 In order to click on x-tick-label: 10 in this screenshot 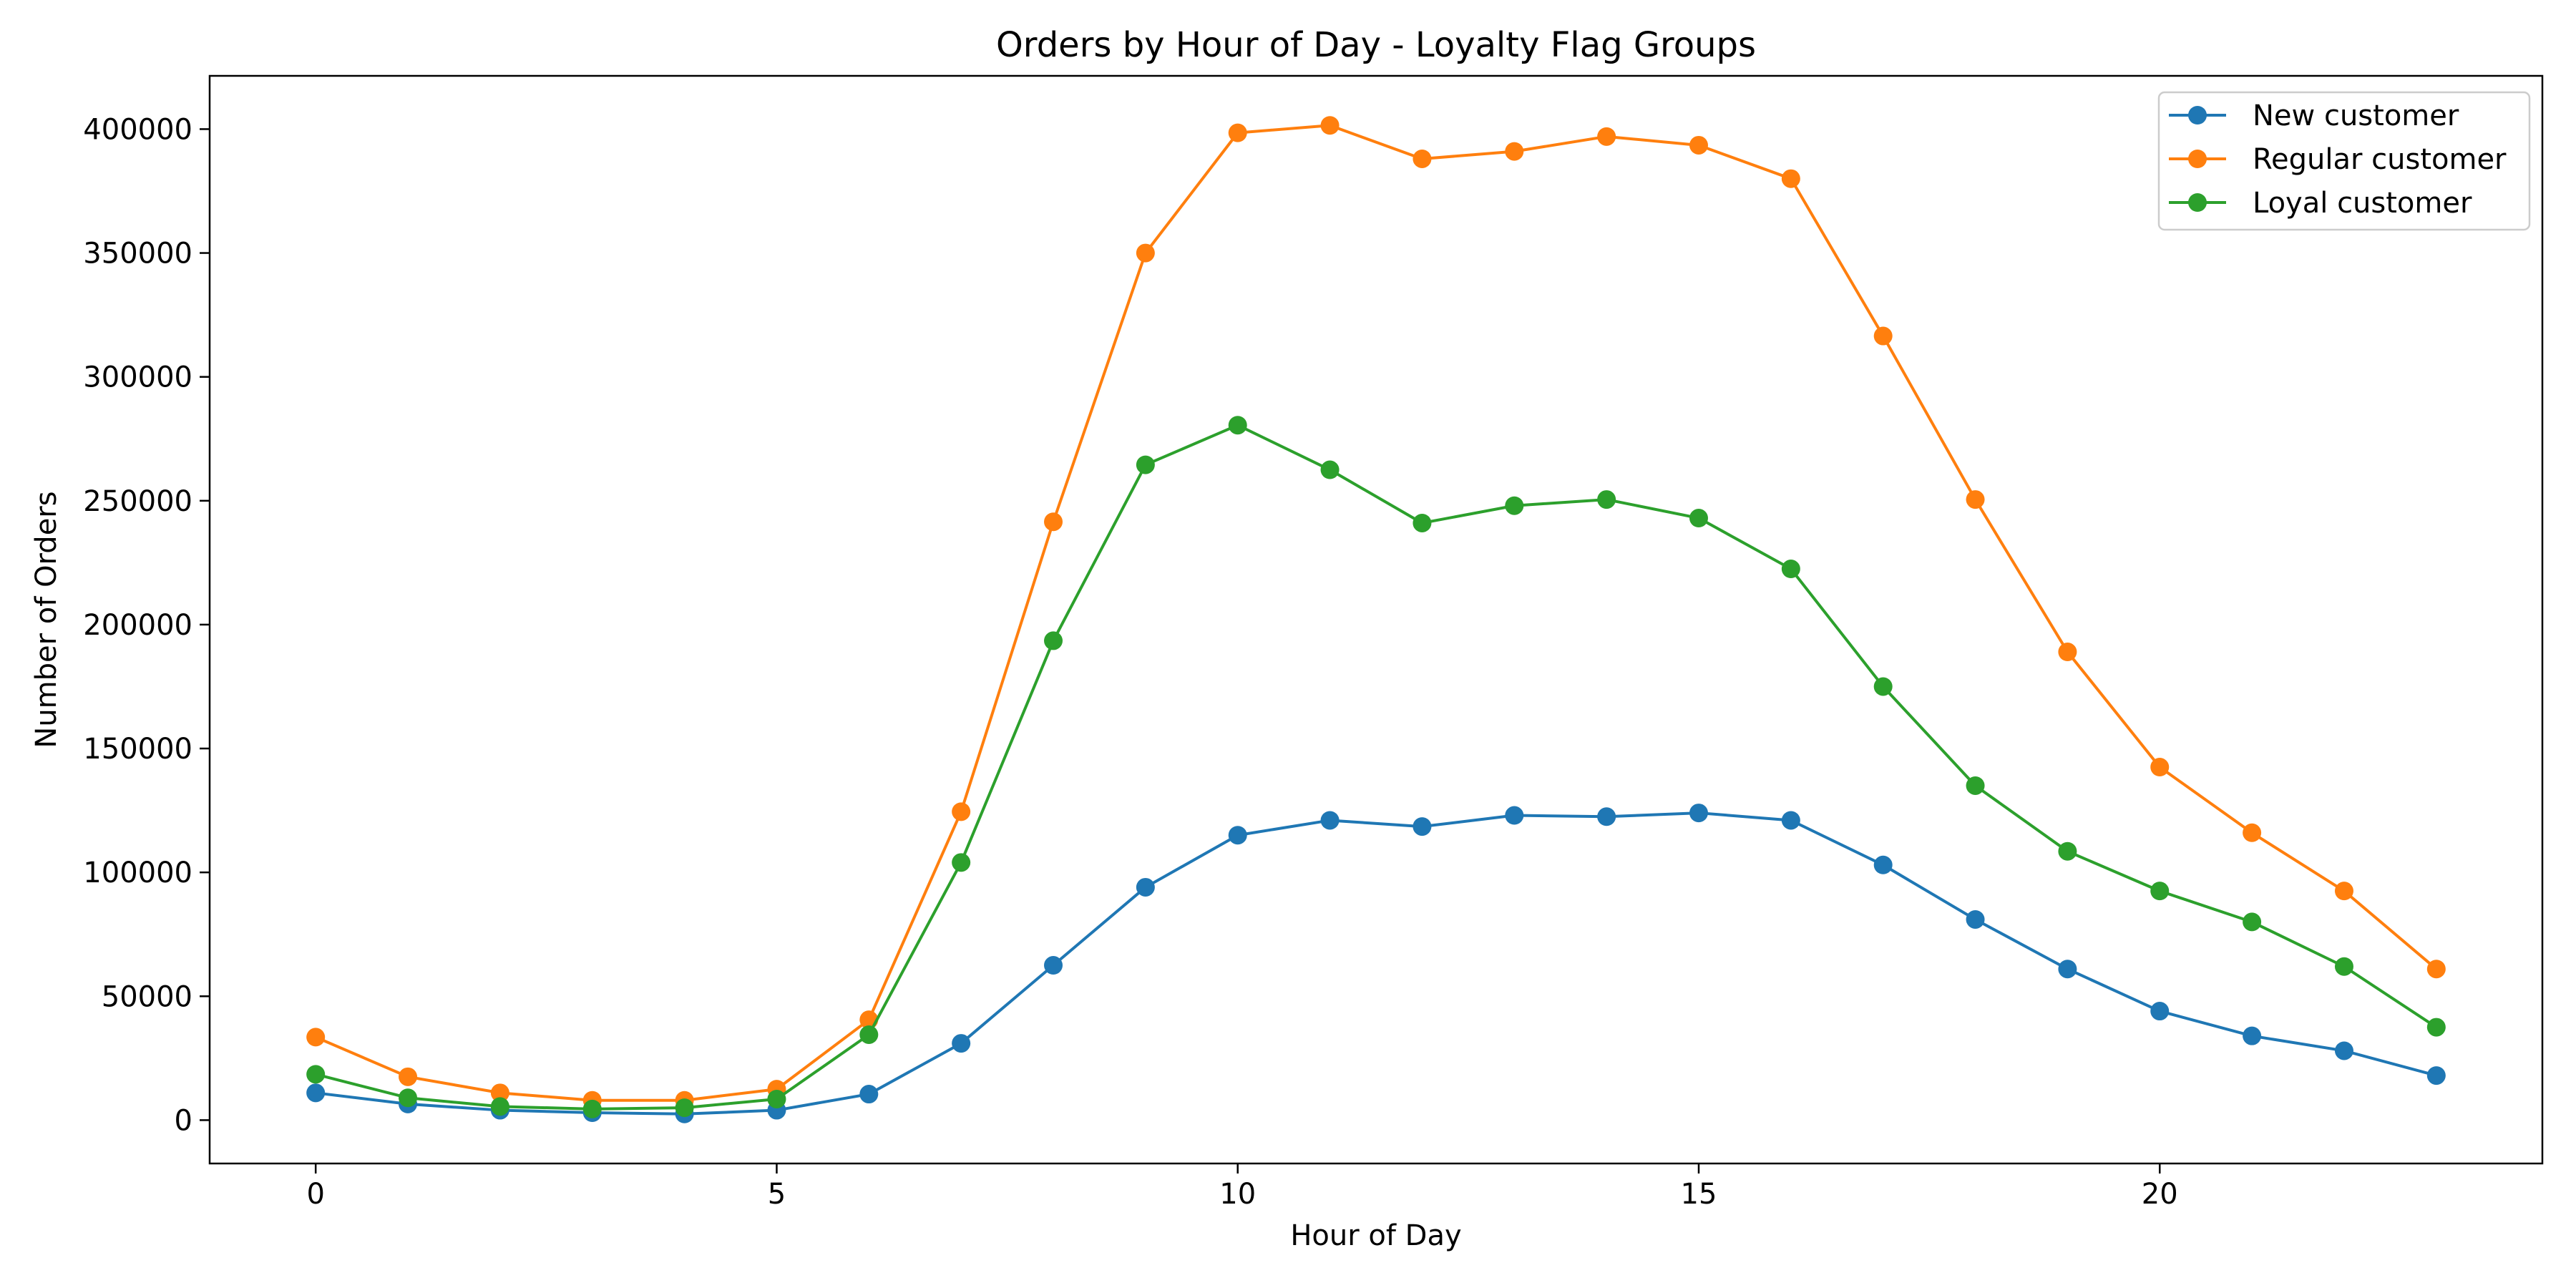, I will do `click(1237, 1194)`.